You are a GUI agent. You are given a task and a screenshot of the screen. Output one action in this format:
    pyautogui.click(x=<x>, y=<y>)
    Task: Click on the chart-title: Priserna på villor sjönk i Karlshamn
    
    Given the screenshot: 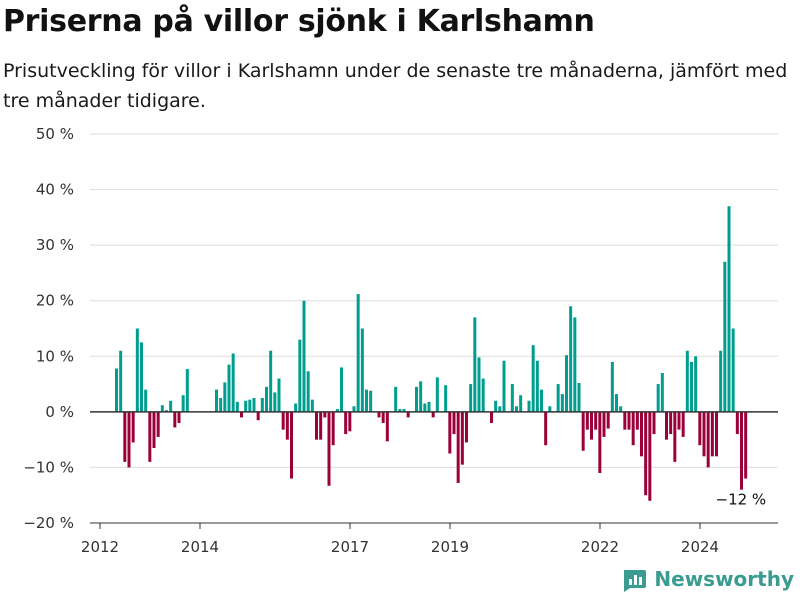 What is the action you would take?
    pyautogui.click(x=299, y=21)
    